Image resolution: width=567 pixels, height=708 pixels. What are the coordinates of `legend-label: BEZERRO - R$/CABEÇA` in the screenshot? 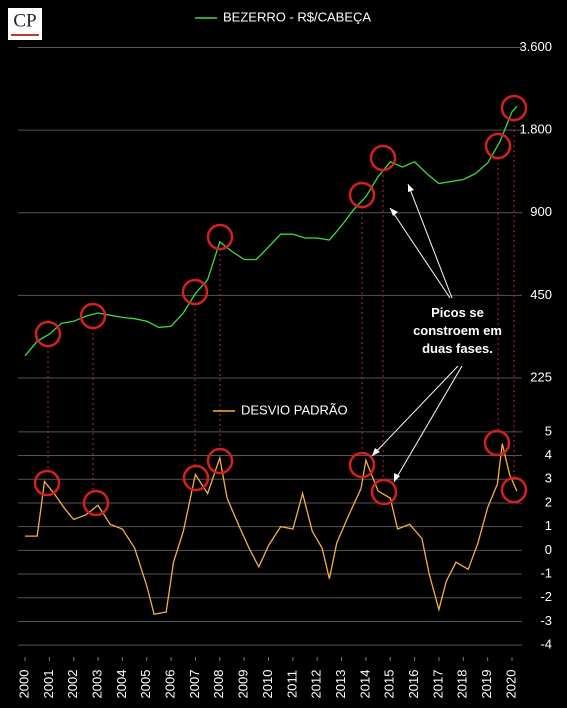 It's located at (297, 16).